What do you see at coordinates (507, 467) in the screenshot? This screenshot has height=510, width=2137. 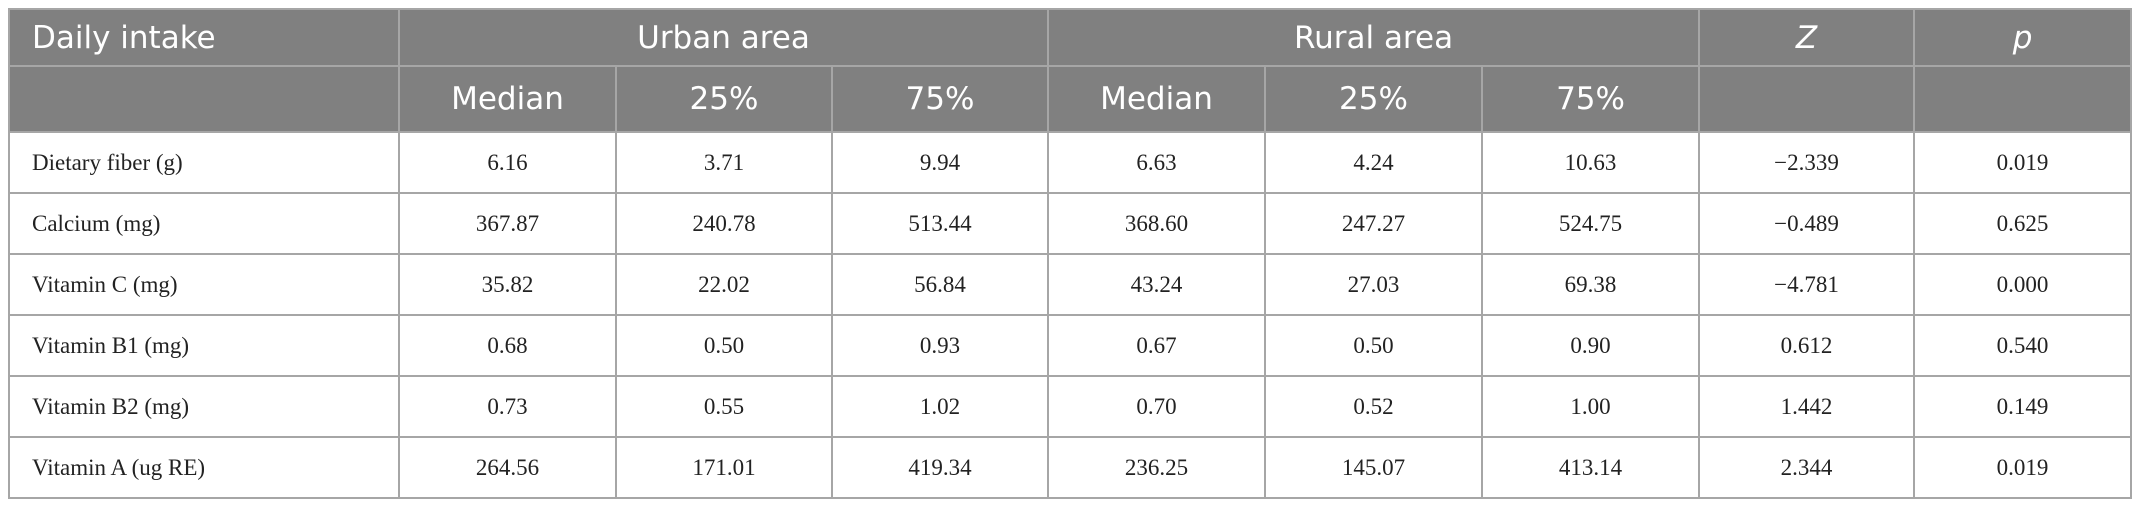 I see `value-cell: 264.56` at bounding box center [507, 467].